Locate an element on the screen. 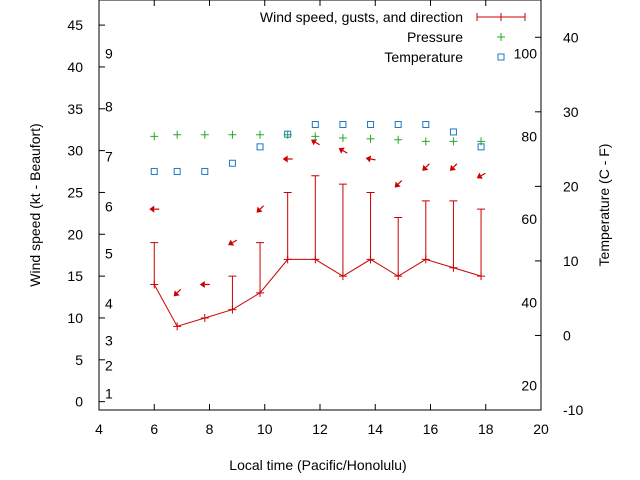  beaufort-label: 3 is located at coordinates (109, 341).